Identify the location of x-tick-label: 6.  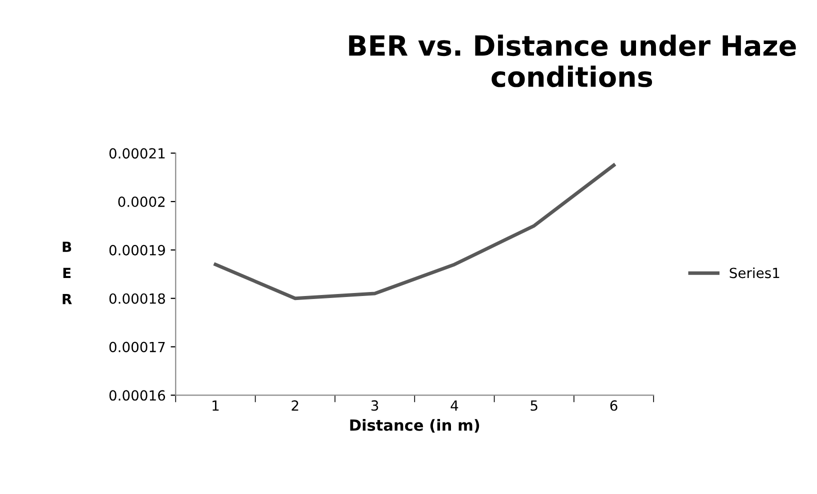
(614, 405).